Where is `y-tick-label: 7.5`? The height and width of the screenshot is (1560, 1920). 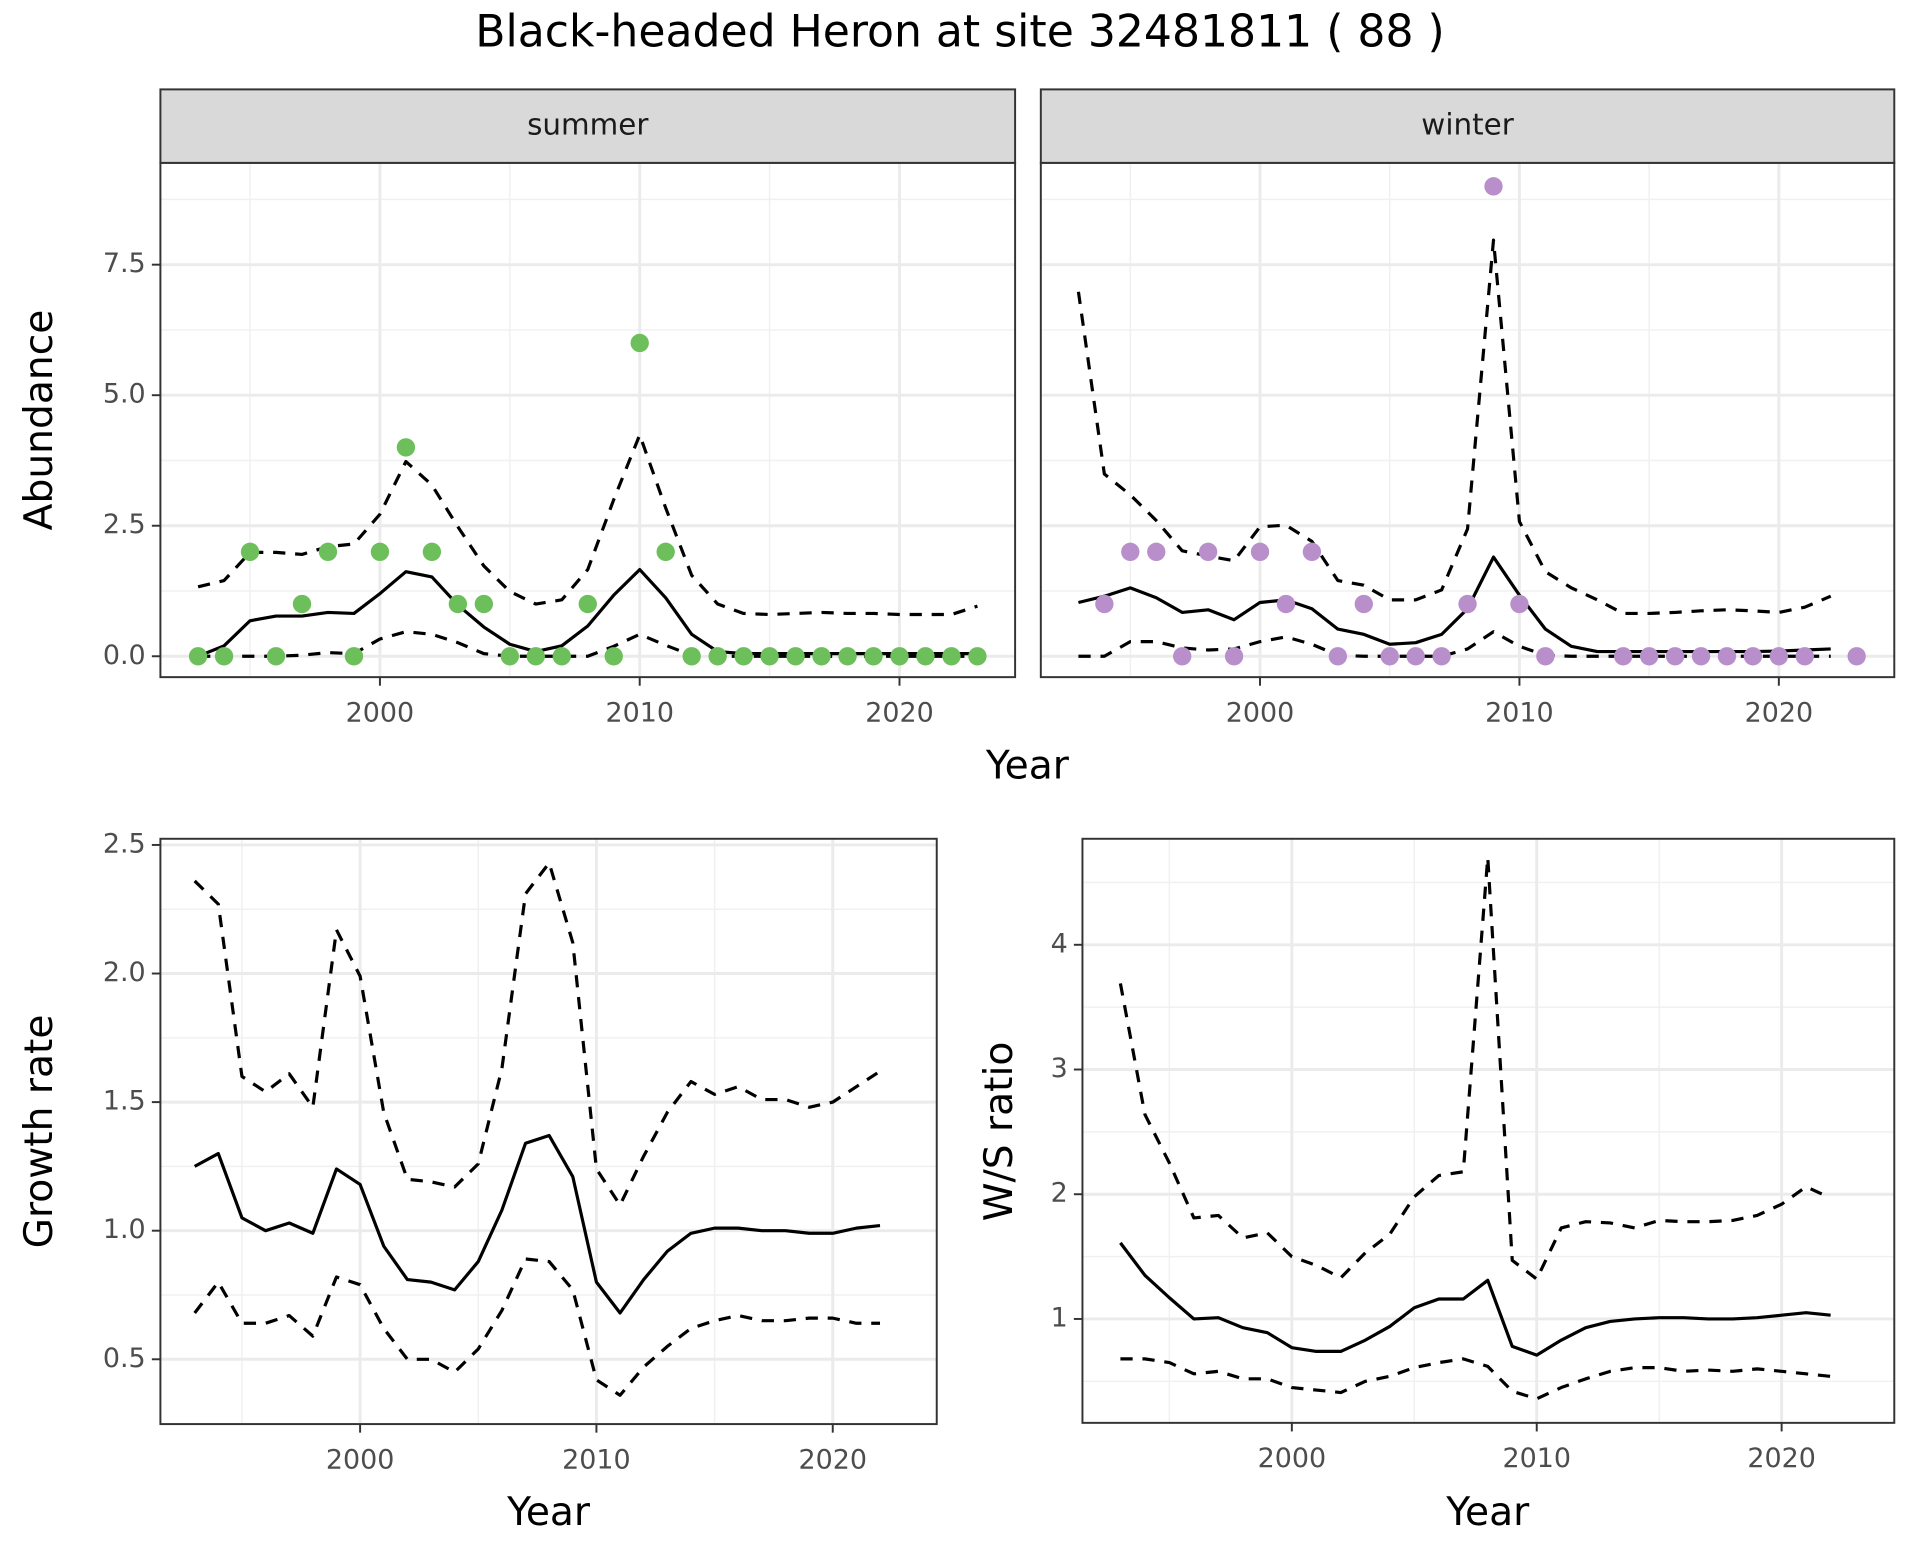 y-tick-label: 7.5 is located at coordinates (124, 263).